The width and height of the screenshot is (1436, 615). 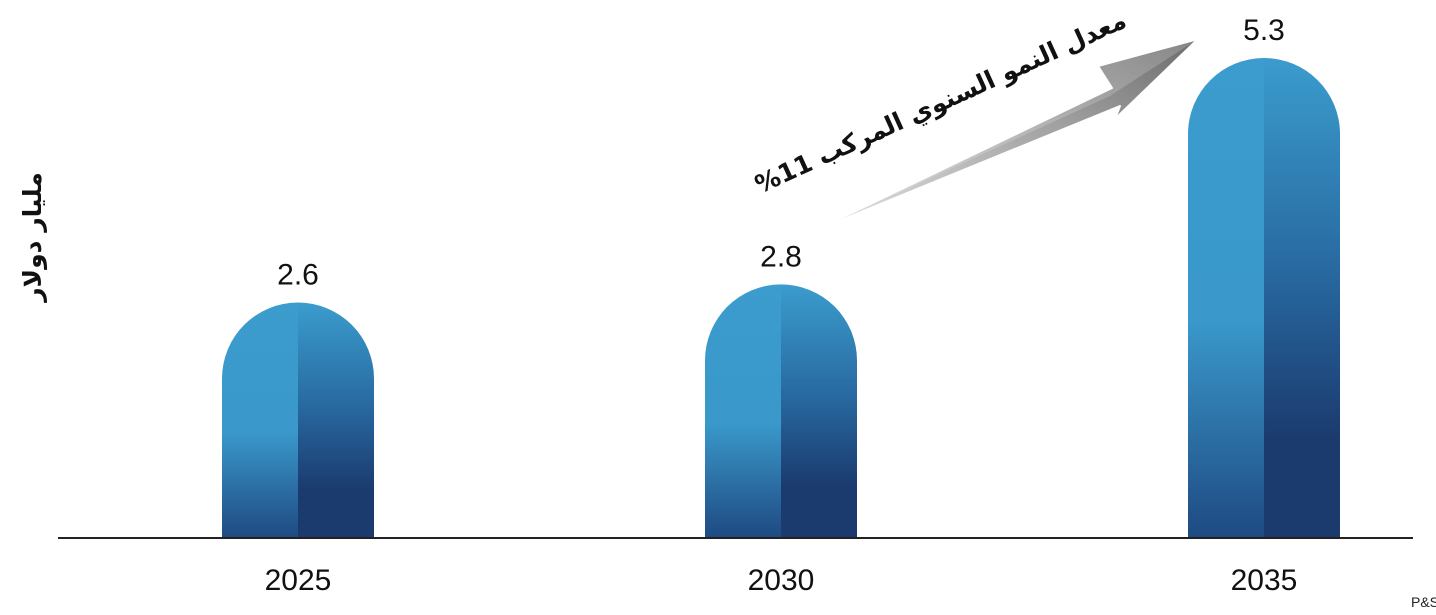 What do you see at coordinates (33, 238) in the screenshot?
I see `y-axis-label: مليار دولار` at bounding box center [33, 238].